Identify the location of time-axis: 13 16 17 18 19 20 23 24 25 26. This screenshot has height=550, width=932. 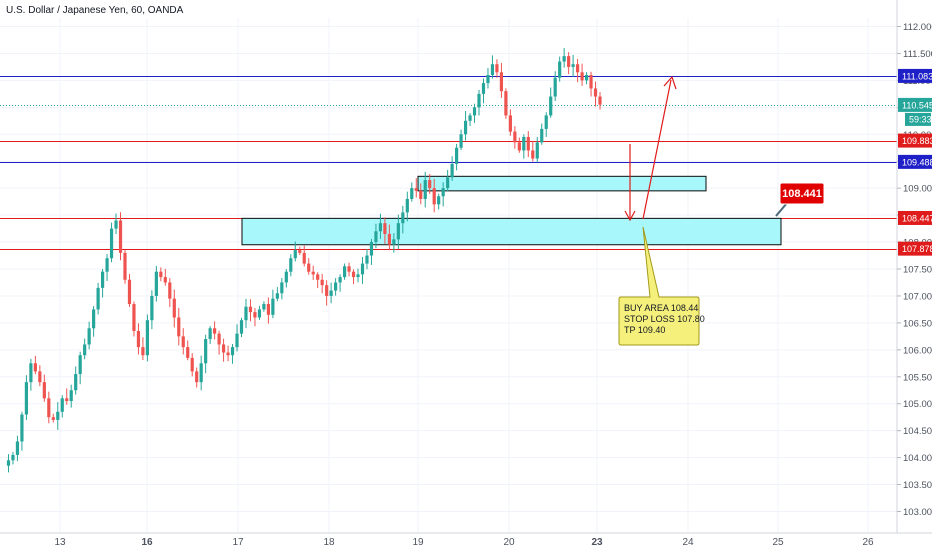
(466, 541).